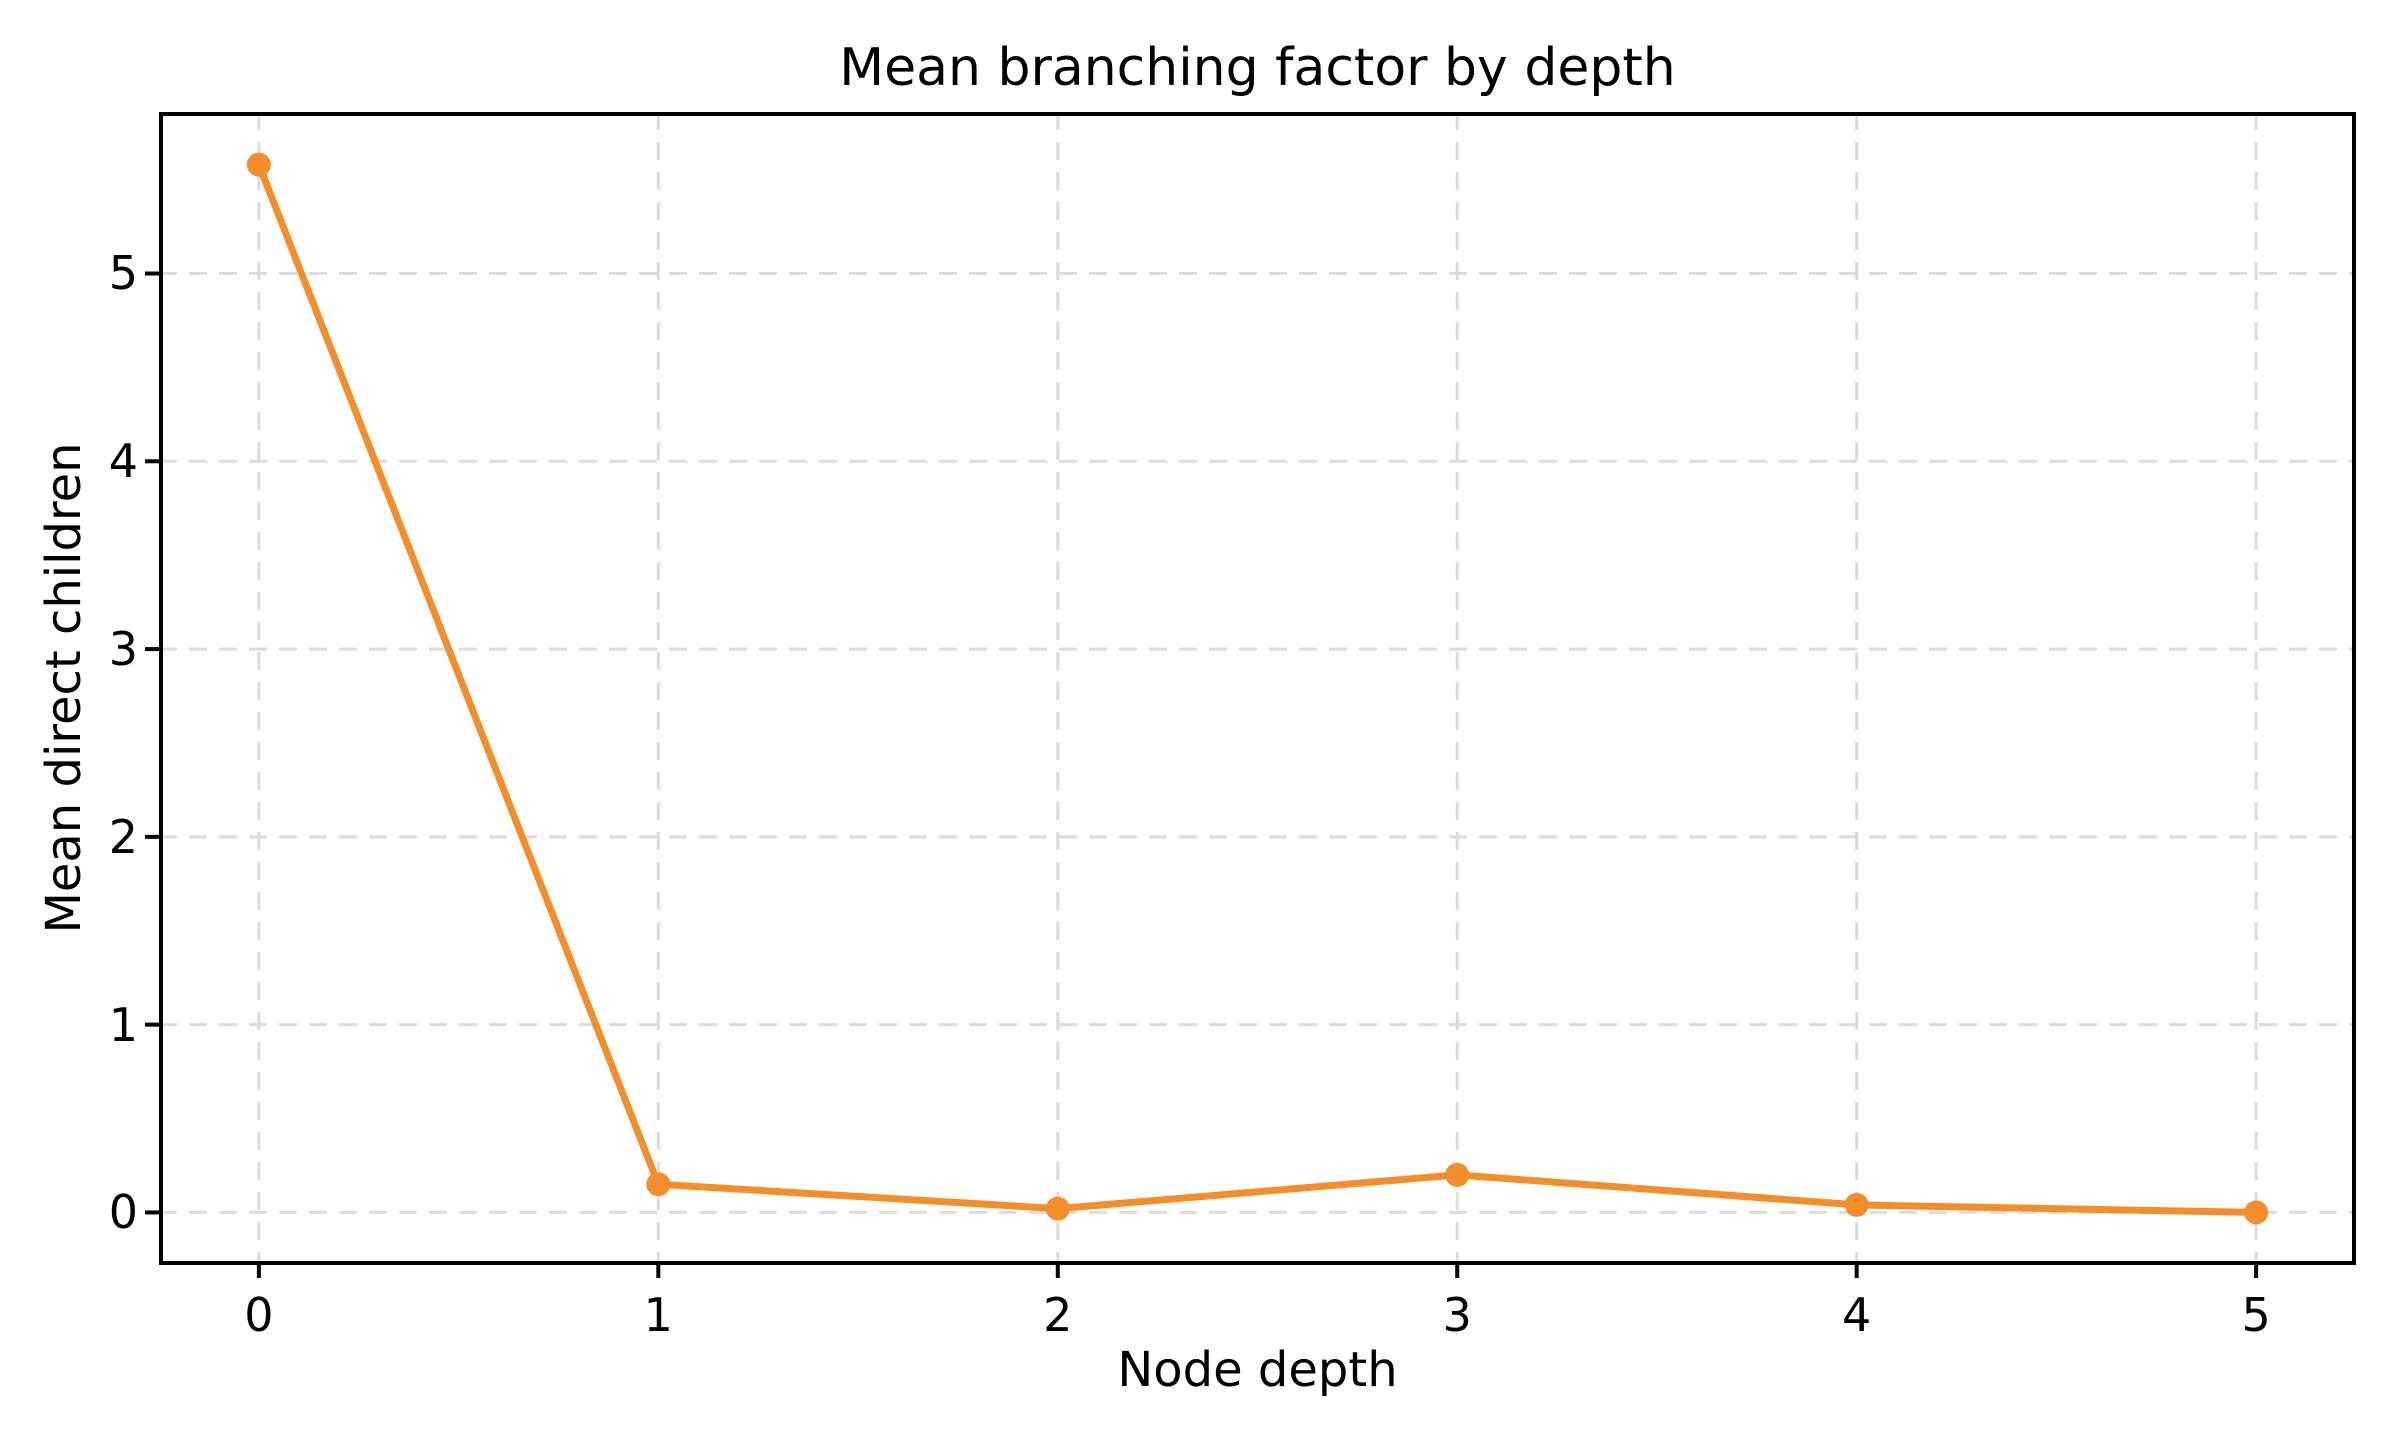  What do you see at coordinates (64, 688) in the screenshot?
I see `y-axis-label: Mean direct children` at bounding box center [64, 688].